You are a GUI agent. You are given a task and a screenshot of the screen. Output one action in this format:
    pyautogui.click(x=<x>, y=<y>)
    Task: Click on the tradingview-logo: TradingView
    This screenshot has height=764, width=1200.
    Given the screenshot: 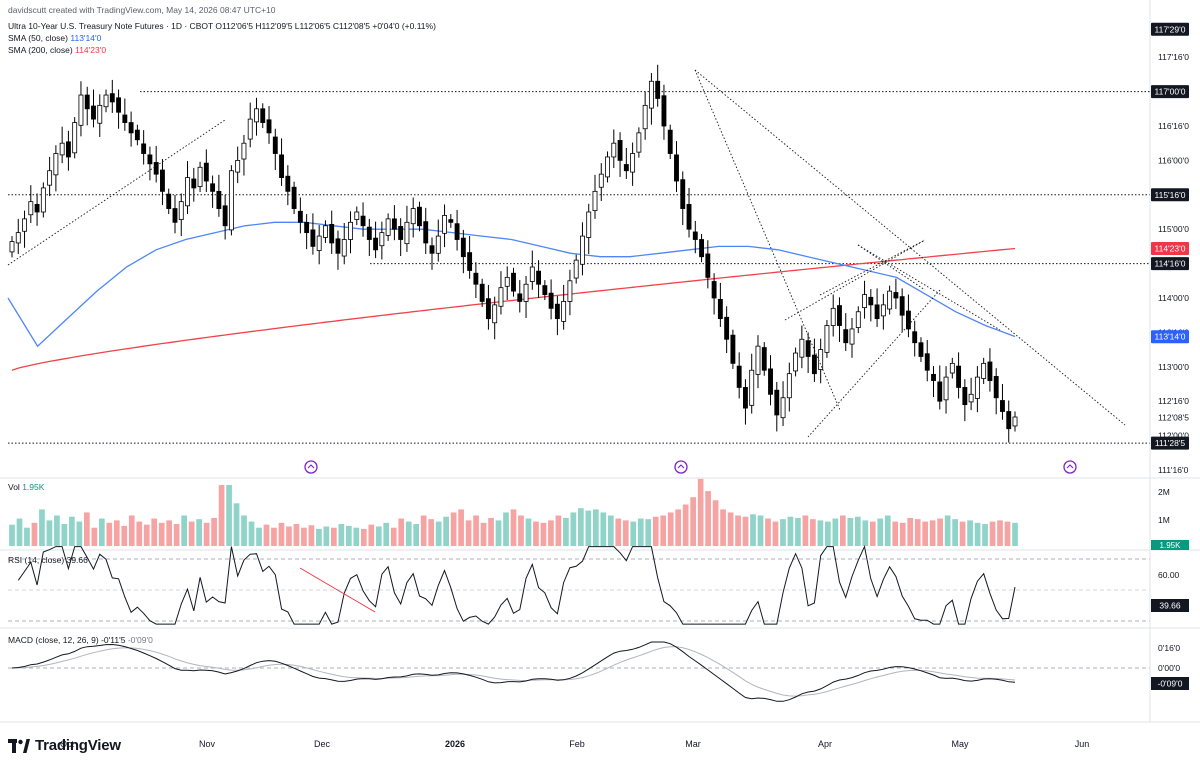 What is the action you would take?
    pyautogui.click(x=64, y=745)
    